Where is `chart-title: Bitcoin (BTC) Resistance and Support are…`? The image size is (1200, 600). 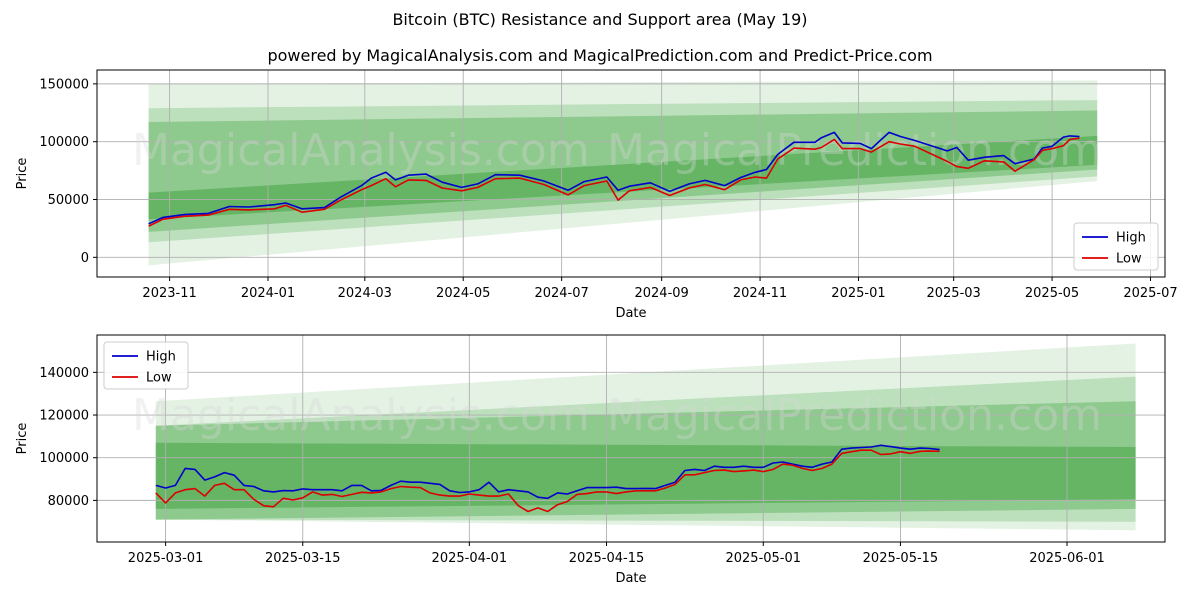
chart-title: Bitcoin (BTC) Resistance and Support are… is located at coordinates (600, 19).